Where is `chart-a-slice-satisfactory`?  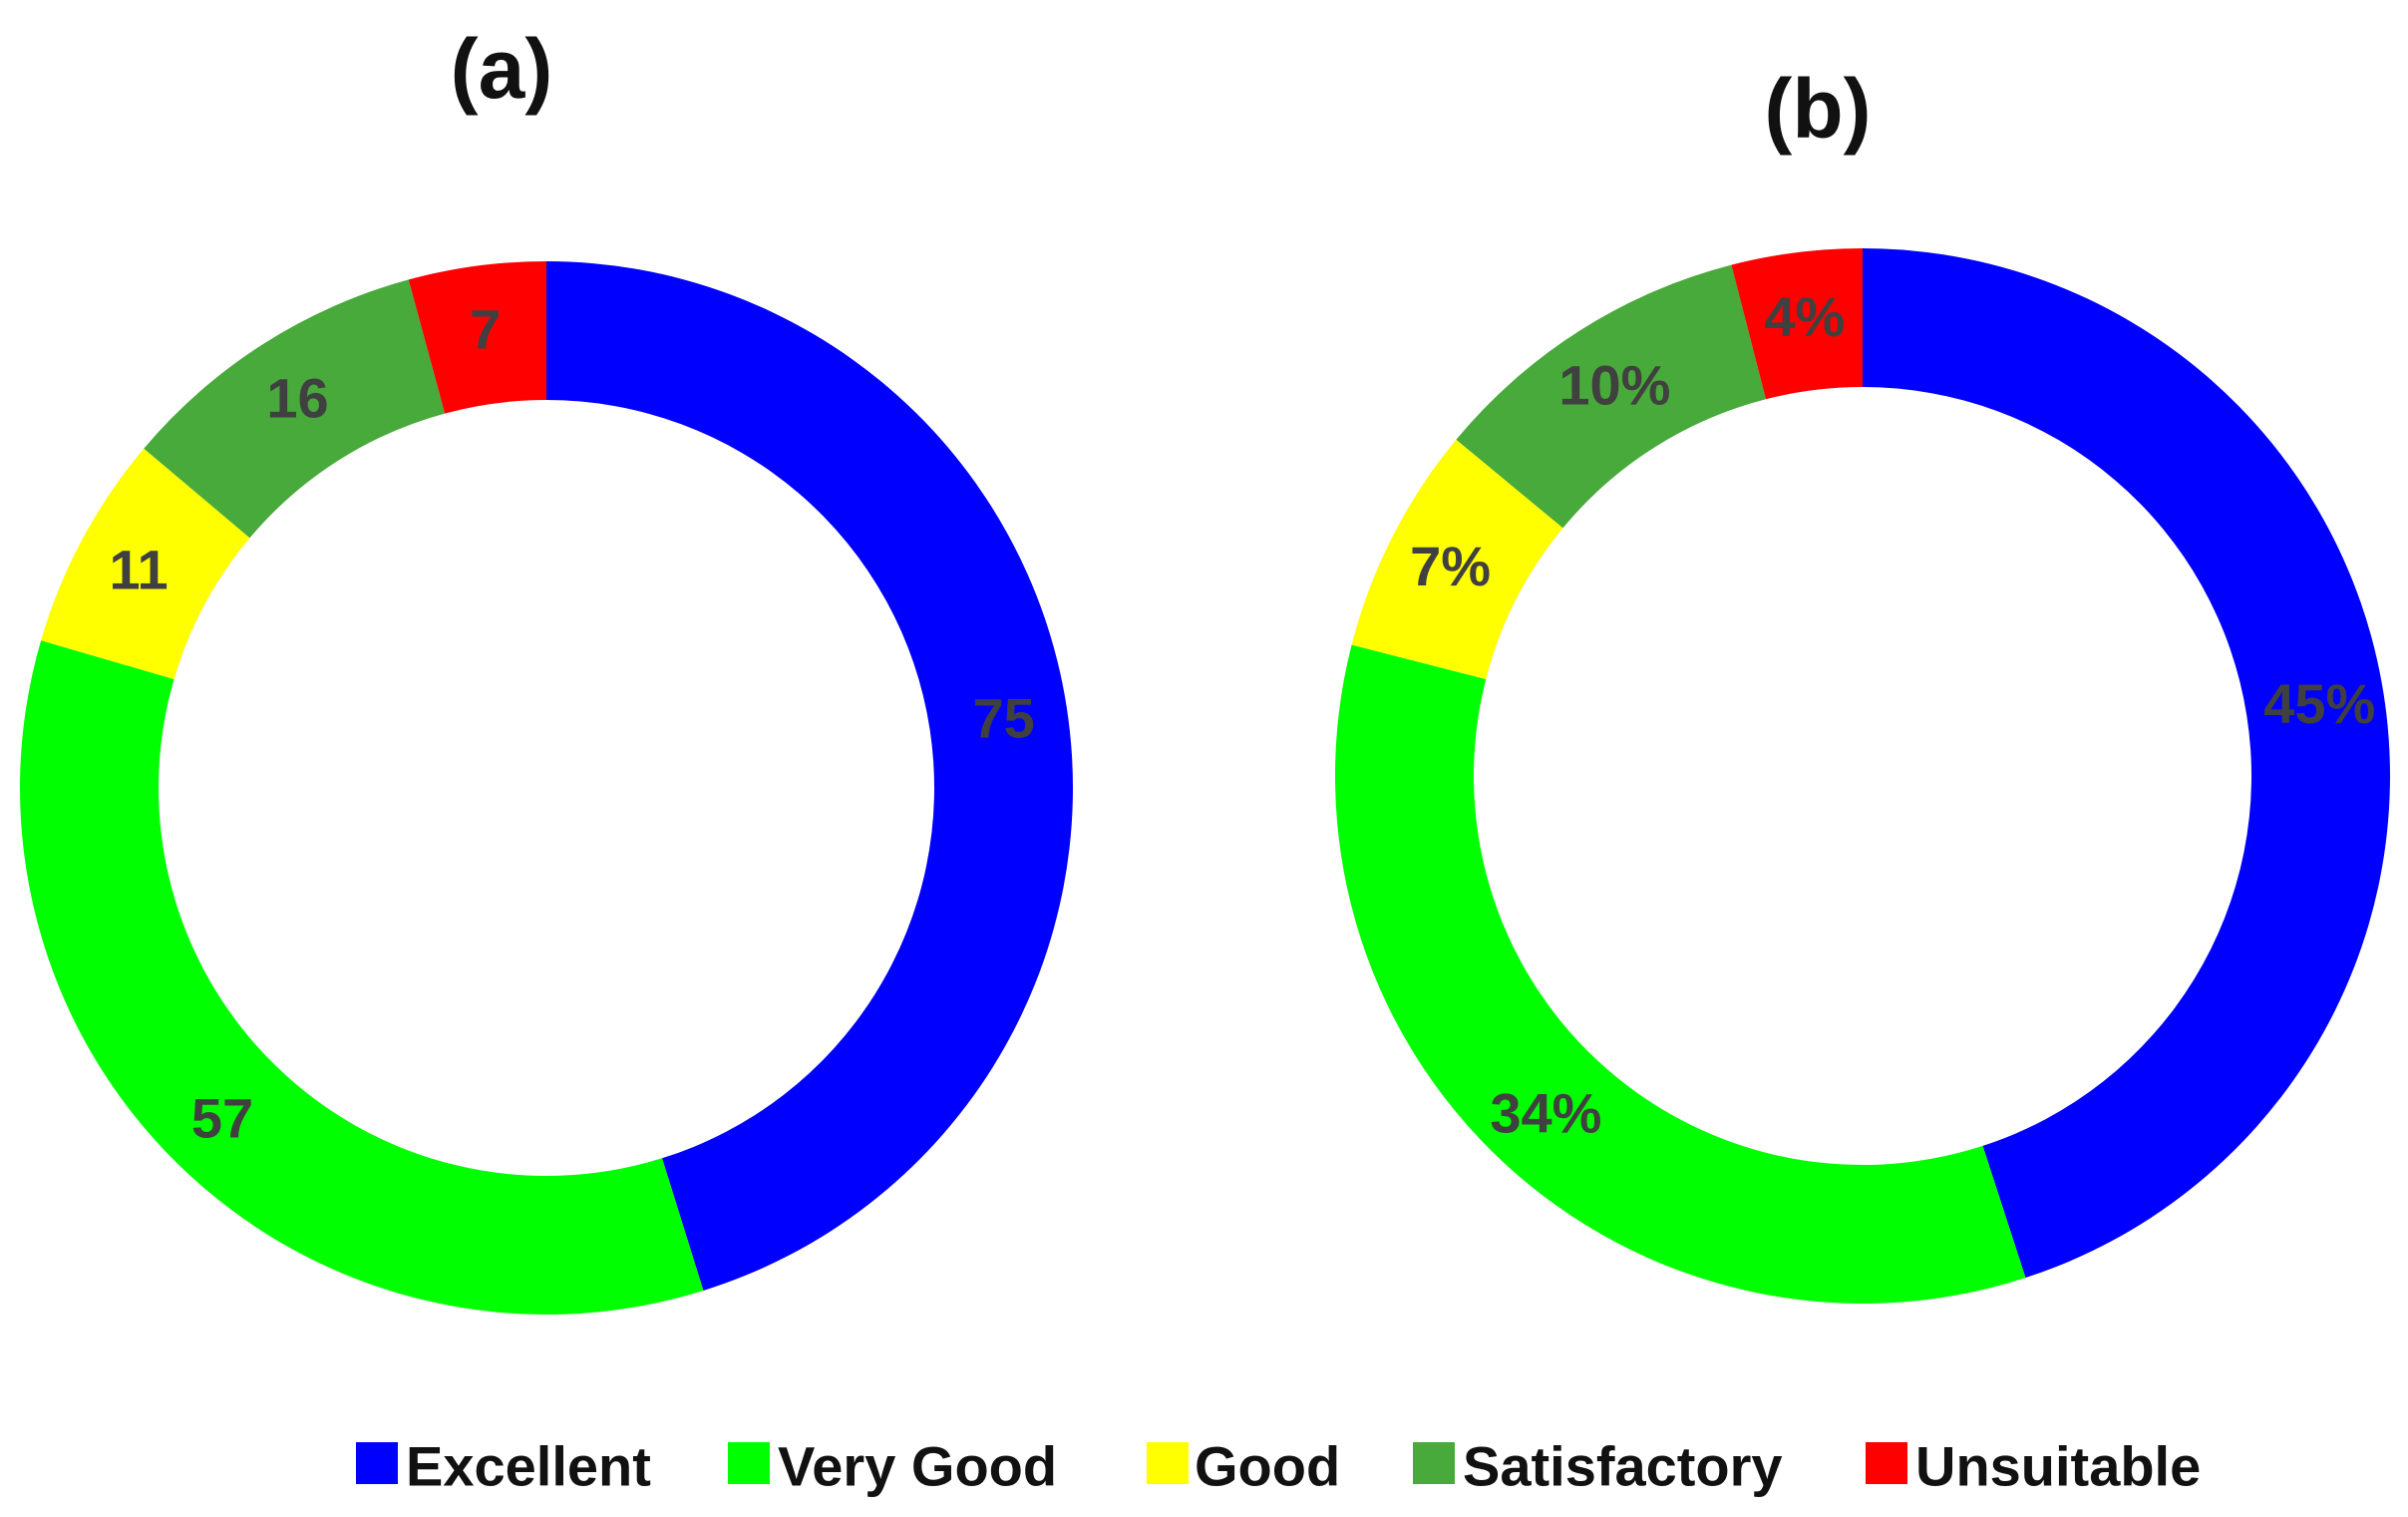
chart-a-slice-satisfactory is located at coordinates (295, 409).